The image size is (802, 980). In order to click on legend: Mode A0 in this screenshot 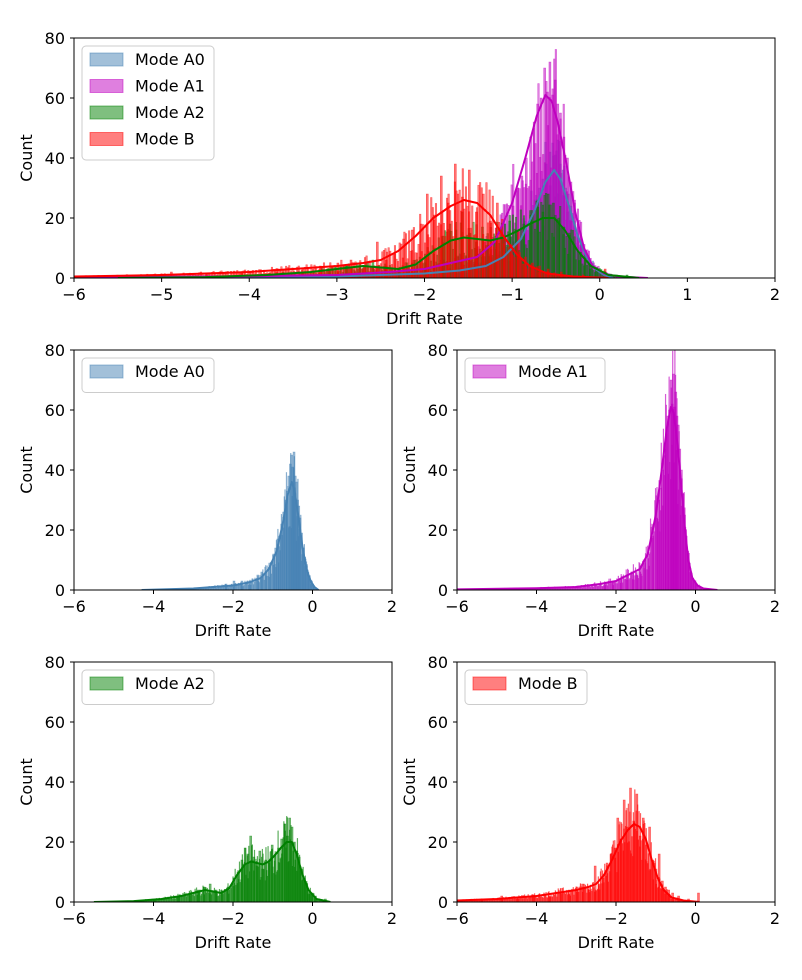, I will do `click(148, 375)`.